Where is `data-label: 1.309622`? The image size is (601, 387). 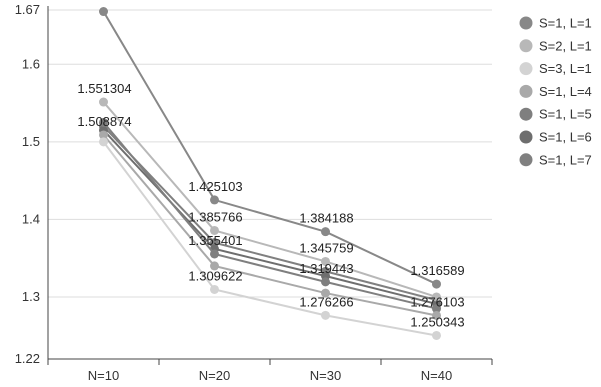
data-label: 1.309622 is located at coordinates (215, 275).